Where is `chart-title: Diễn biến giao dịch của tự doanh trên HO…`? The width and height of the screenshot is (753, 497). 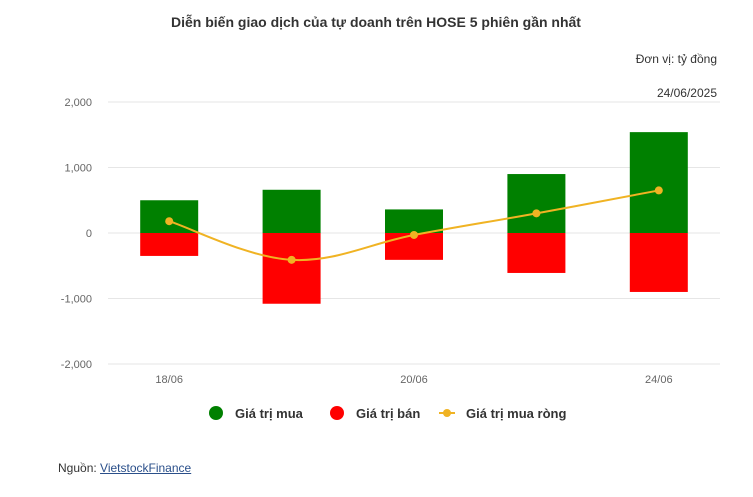
chart-title: Diễn biến giao dịch của tự doanh trên HO… is located at coordinates (376, 22).